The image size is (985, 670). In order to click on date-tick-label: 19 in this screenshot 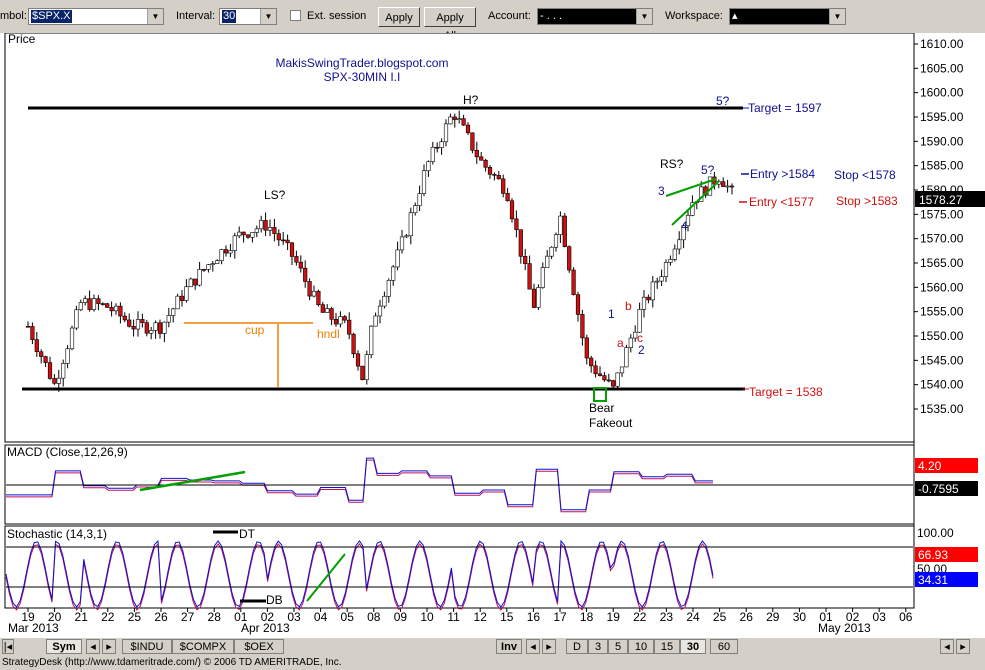, I will do `click(614, 617)`.